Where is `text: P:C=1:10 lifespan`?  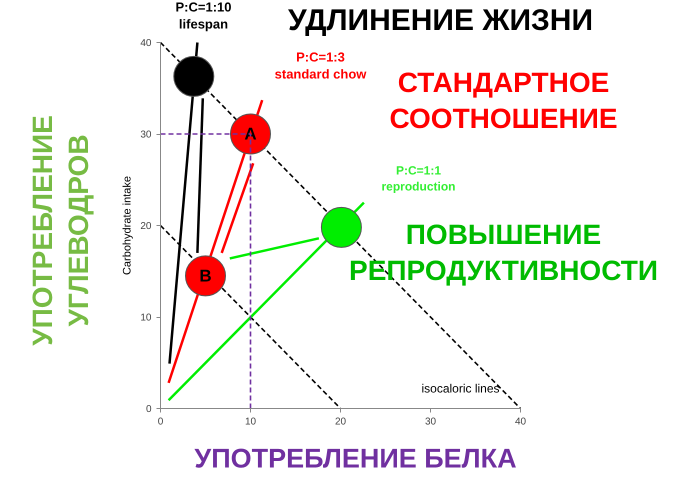
text: P:C=1:10 lifespan is located at coordinates (204, 16).